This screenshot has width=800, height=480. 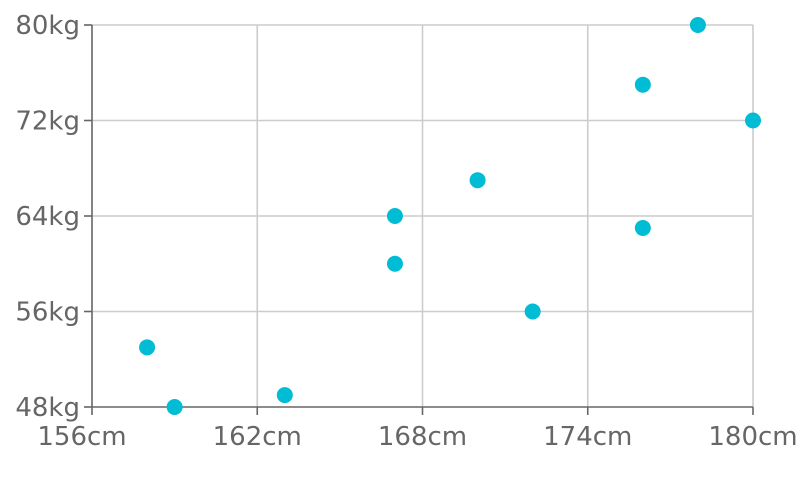 What do you see at coordinates (422, 437) in the screenshot?
I see `x-tick-label: 168cm` at bounding box center [422, 437].